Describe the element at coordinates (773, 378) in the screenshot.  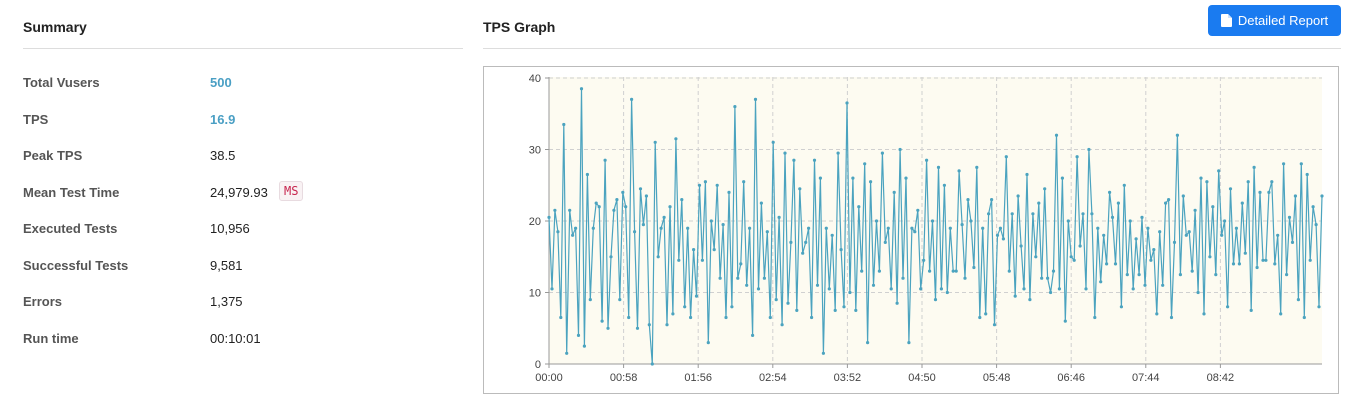
I see `x-tick-label: 02:54` at that location.